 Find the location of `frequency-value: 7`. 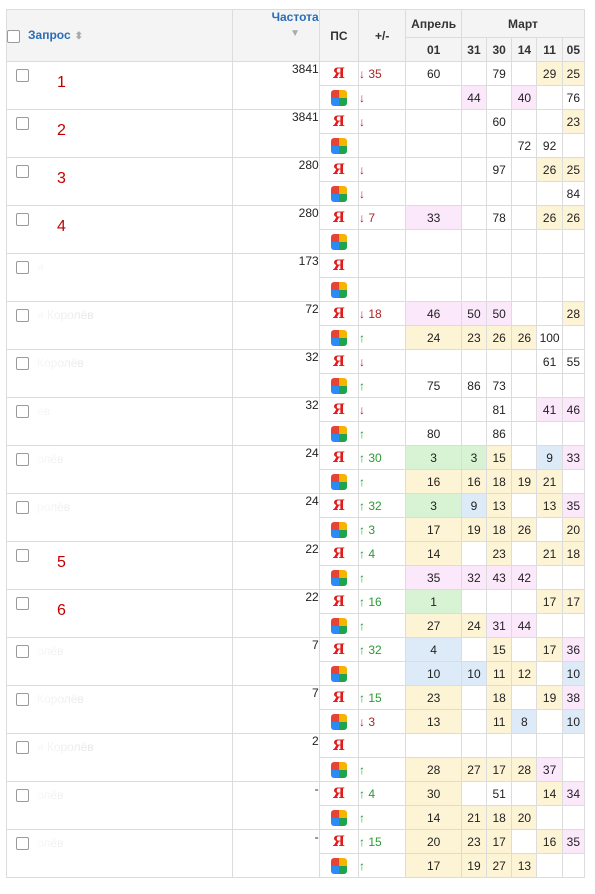

frequency-value: 7 is located at coordinates (275, 709).